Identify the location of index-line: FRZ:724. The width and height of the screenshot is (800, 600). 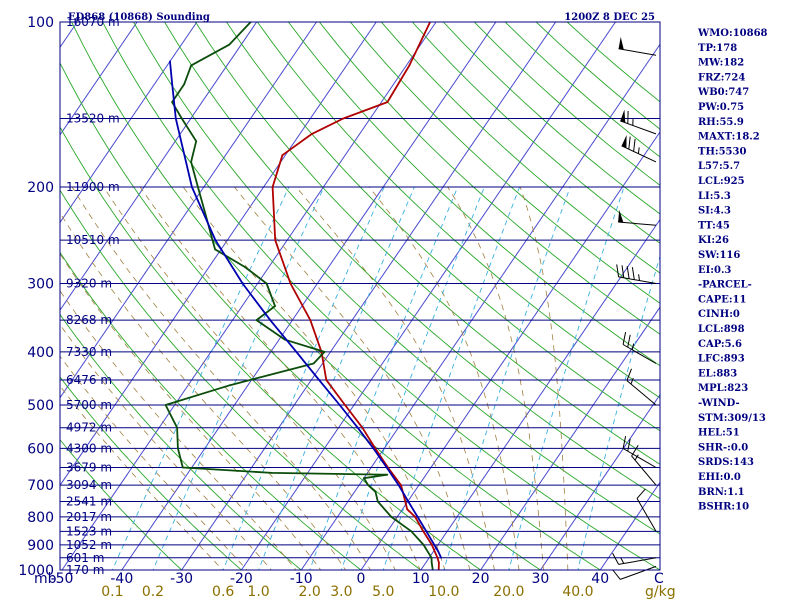
(721, 77).